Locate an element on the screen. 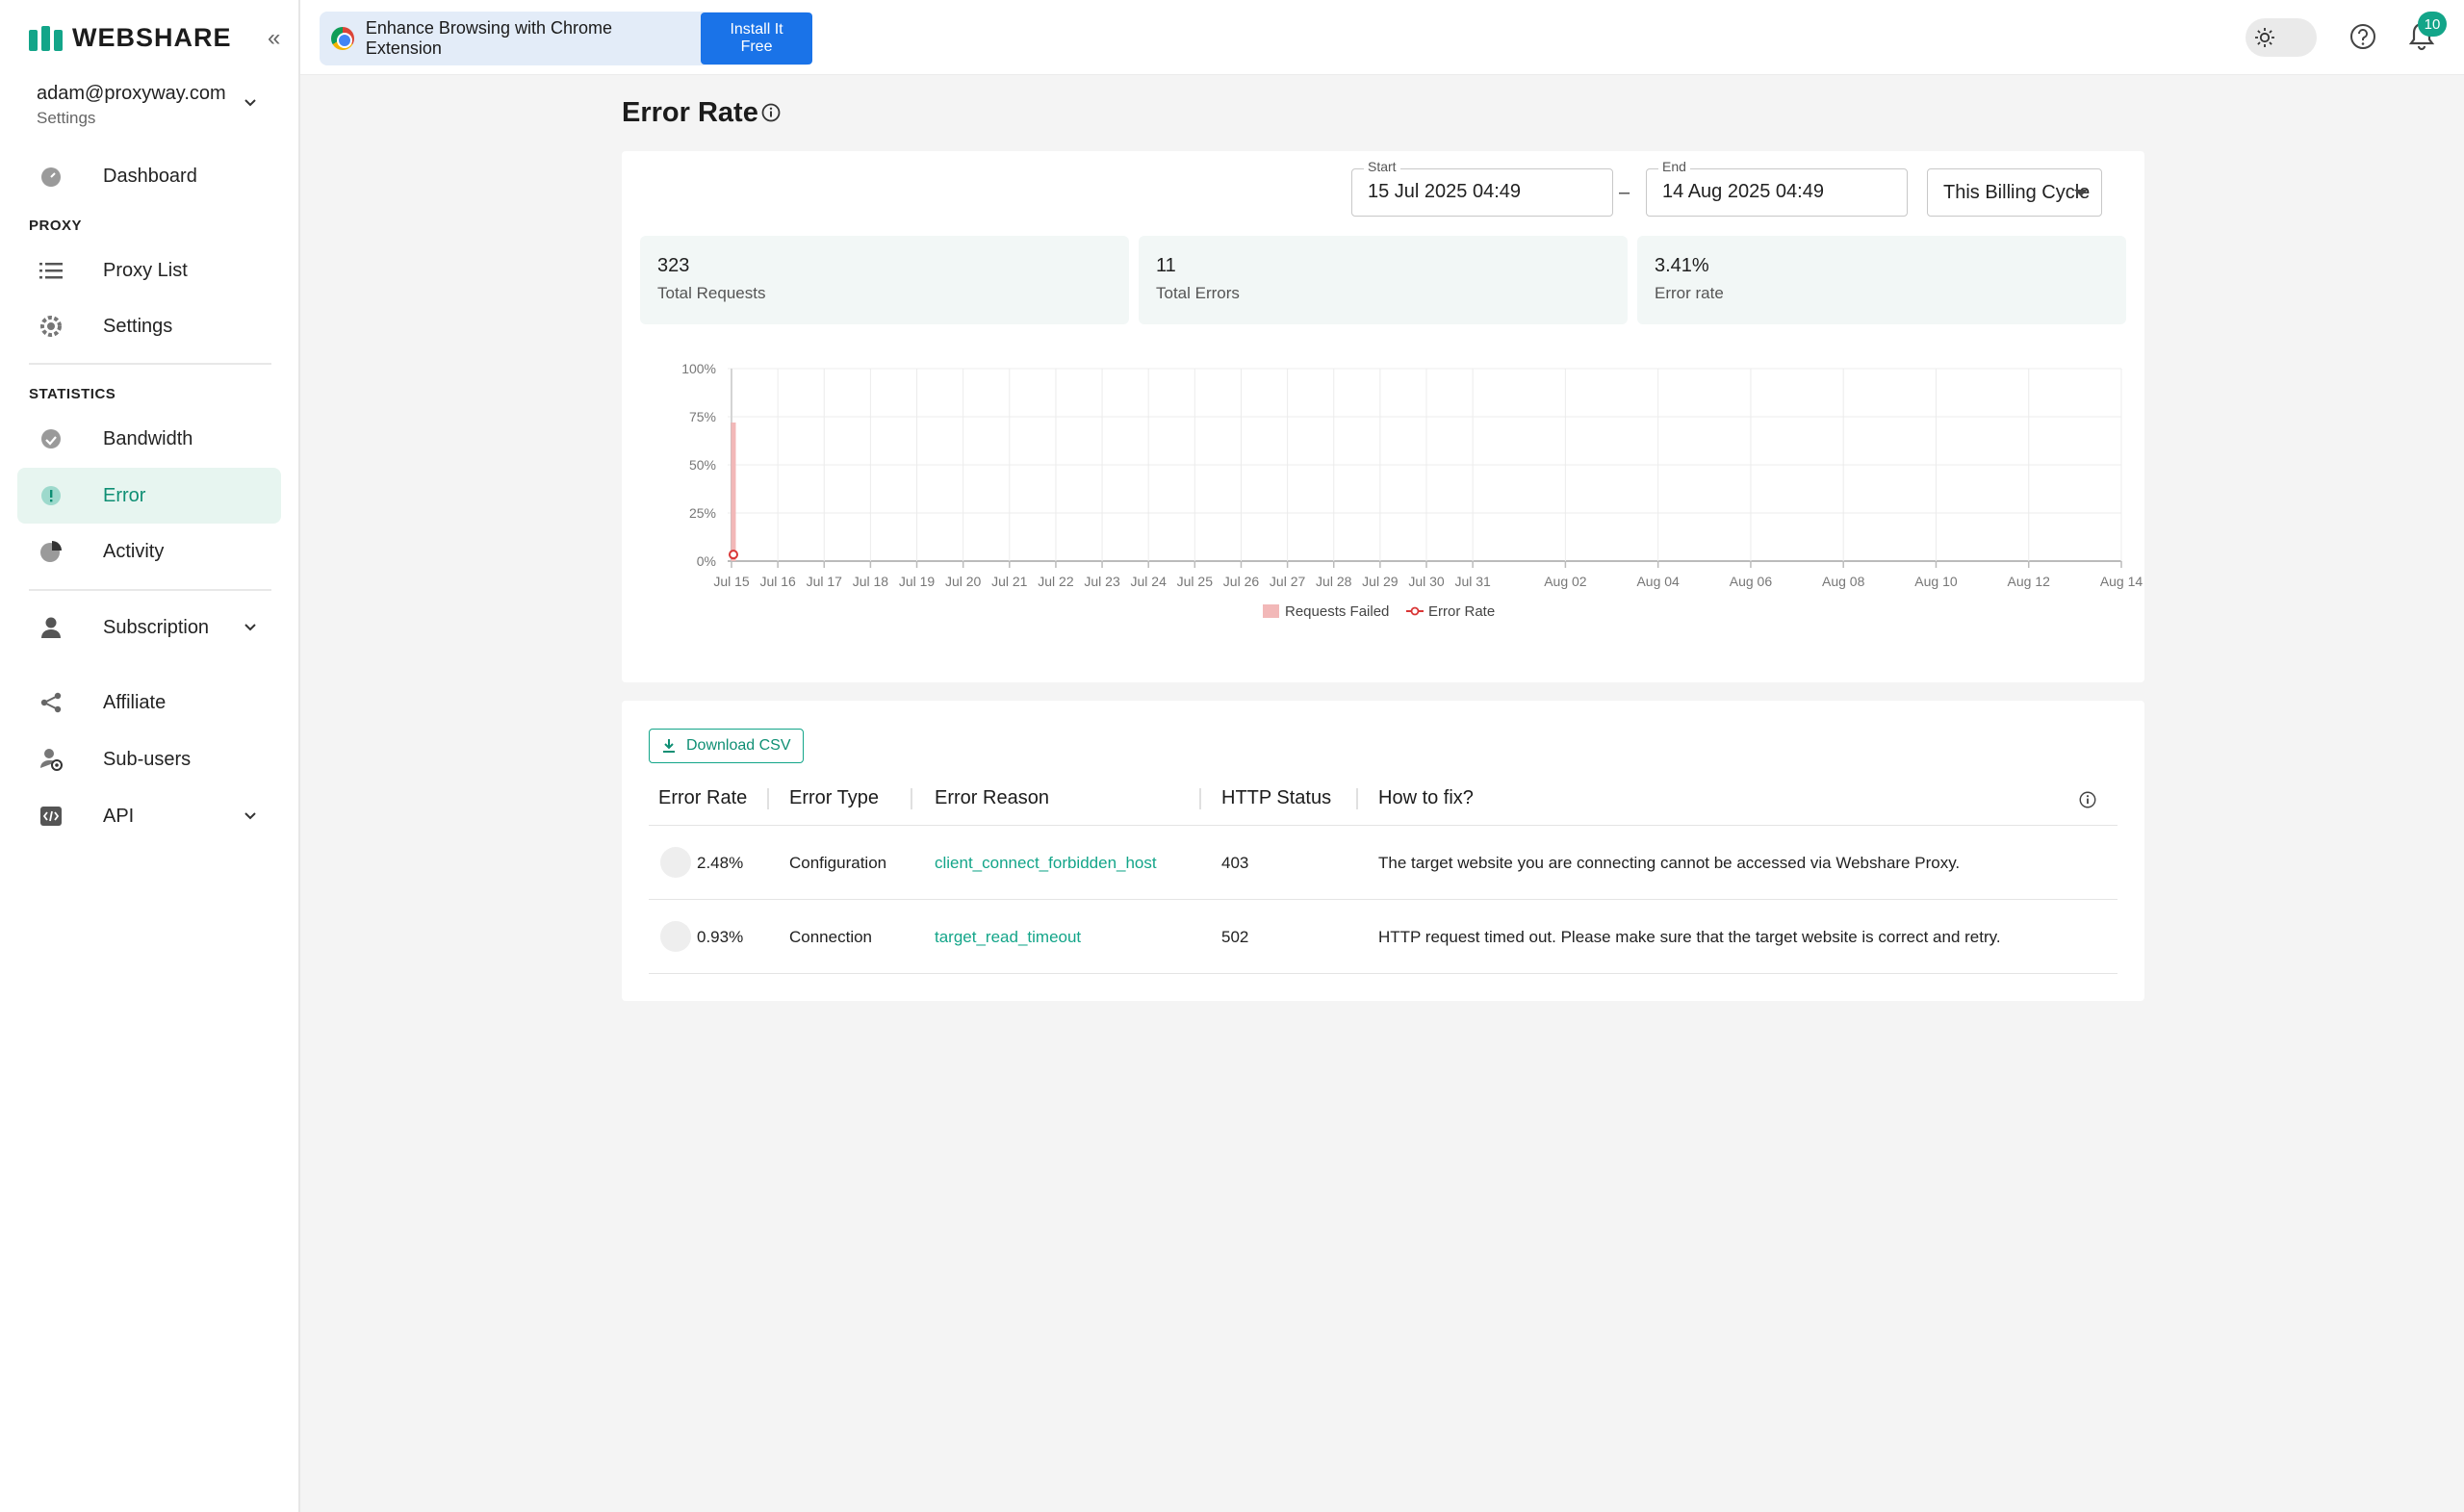 The width and height of the screenshot is (2464, 1512). sidebar-item-bandwidth: Bandwidth is located at coordinates (149, 439).